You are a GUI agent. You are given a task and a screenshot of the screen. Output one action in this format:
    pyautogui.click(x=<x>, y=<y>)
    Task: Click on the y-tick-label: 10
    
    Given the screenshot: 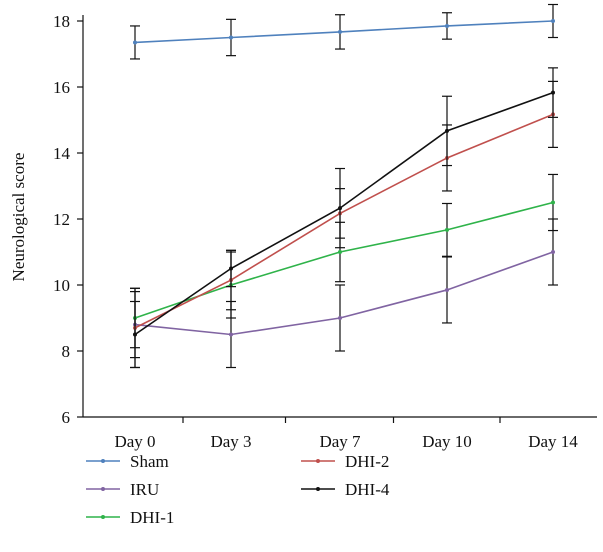 What is the action you would take?
    pyautogui.click(x=61, y=285)
    